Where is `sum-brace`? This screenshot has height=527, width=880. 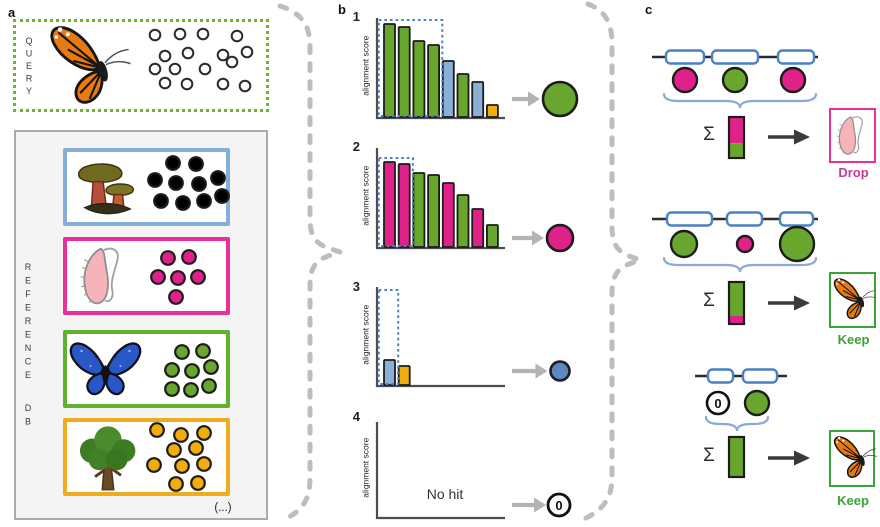
sum-brace is located at coordinates (737, 423).